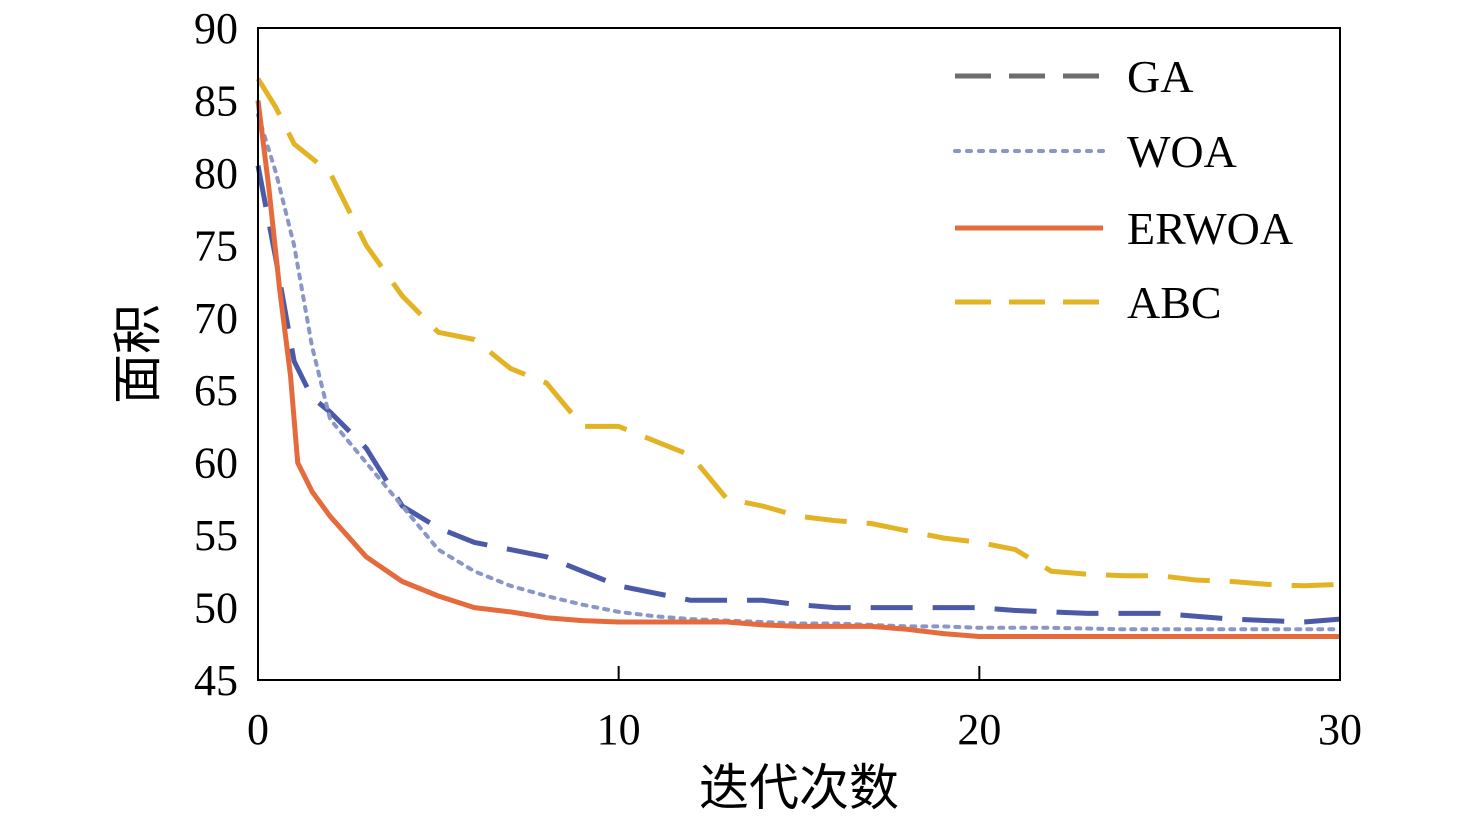  I want to click on y-tick-label: 80, so click(216, 173).